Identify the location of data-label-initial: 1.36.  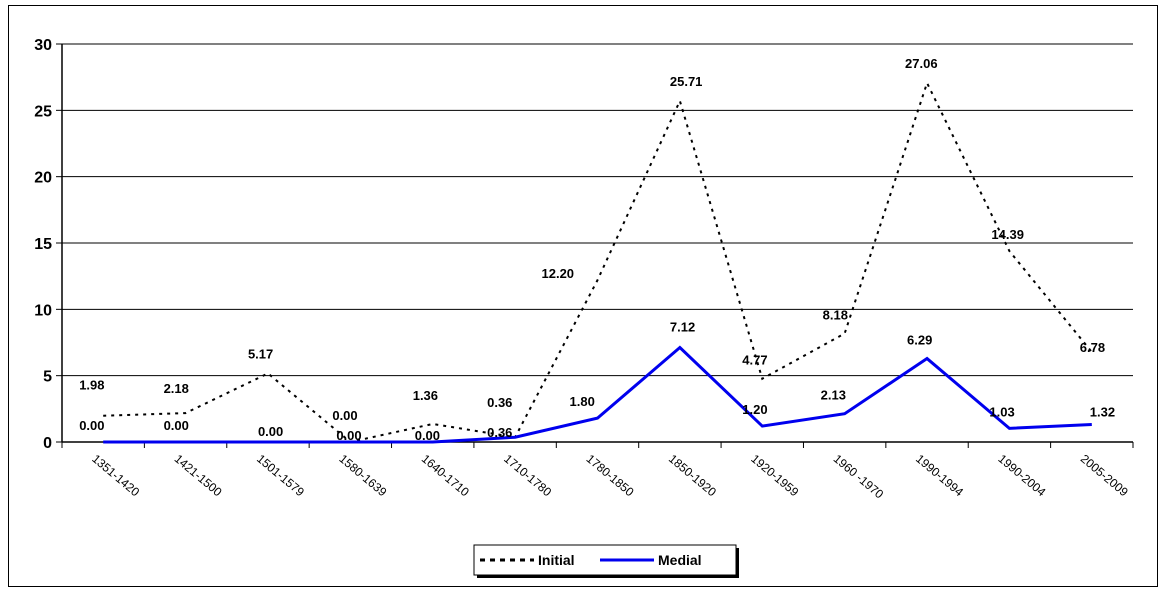
(425, 395).